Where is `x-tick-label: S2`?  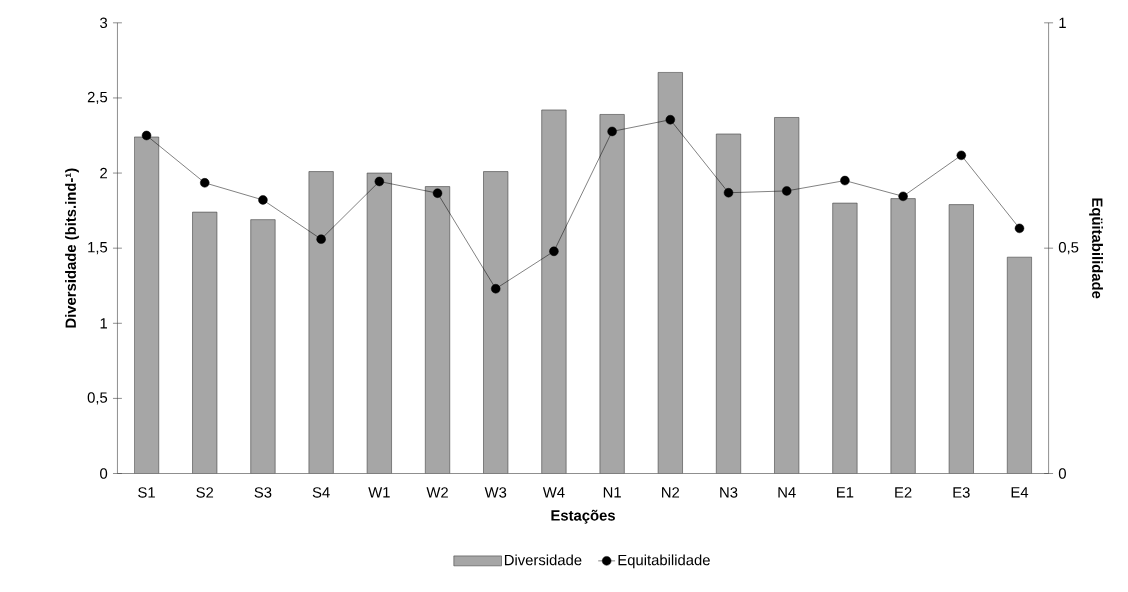
x-tick-label: S2 is located at coordinates (205, 492).